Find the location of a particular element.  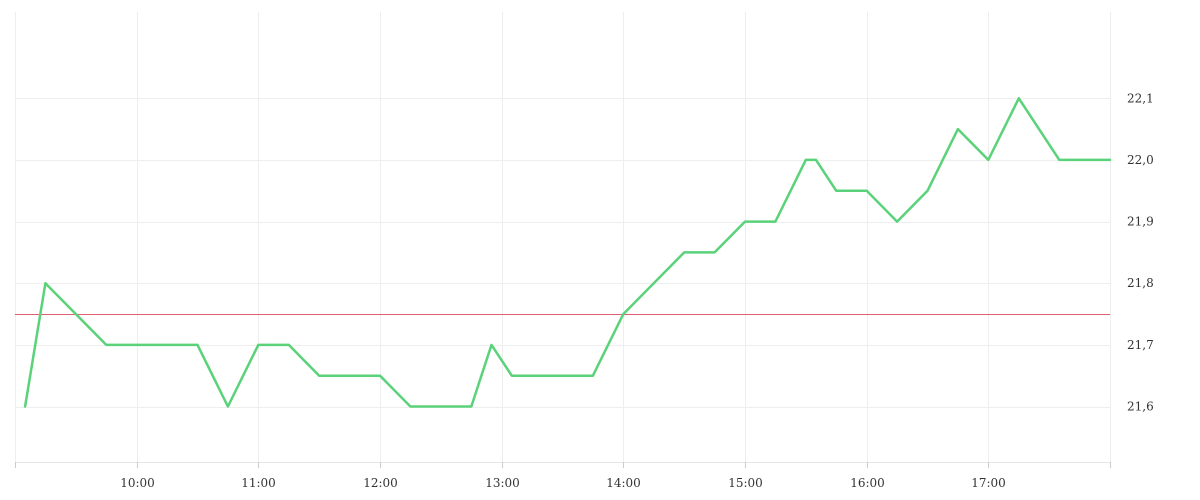

y-tick-label: 21,7 is located at coordinates (1140, 345).